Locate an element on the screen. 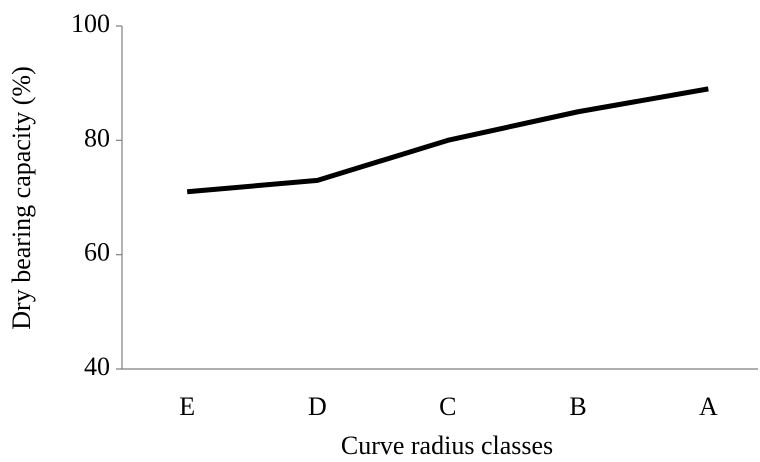 Image resolution: width=760 pixels, height=462 pixels. y-tick-label: 40 is located at coordinates (97, 366).